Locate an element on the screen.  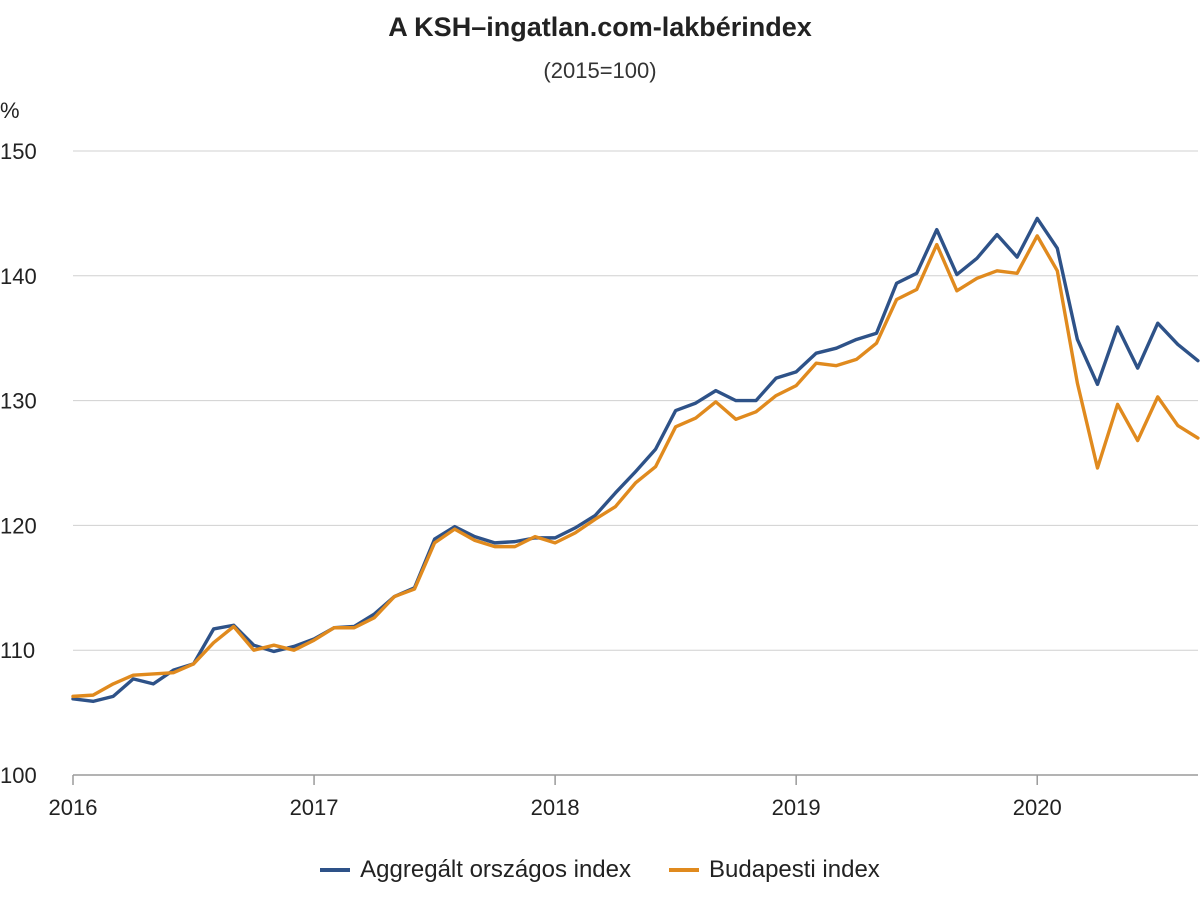
y-tick-label-110: 110 is located at coordinates (17, 650).